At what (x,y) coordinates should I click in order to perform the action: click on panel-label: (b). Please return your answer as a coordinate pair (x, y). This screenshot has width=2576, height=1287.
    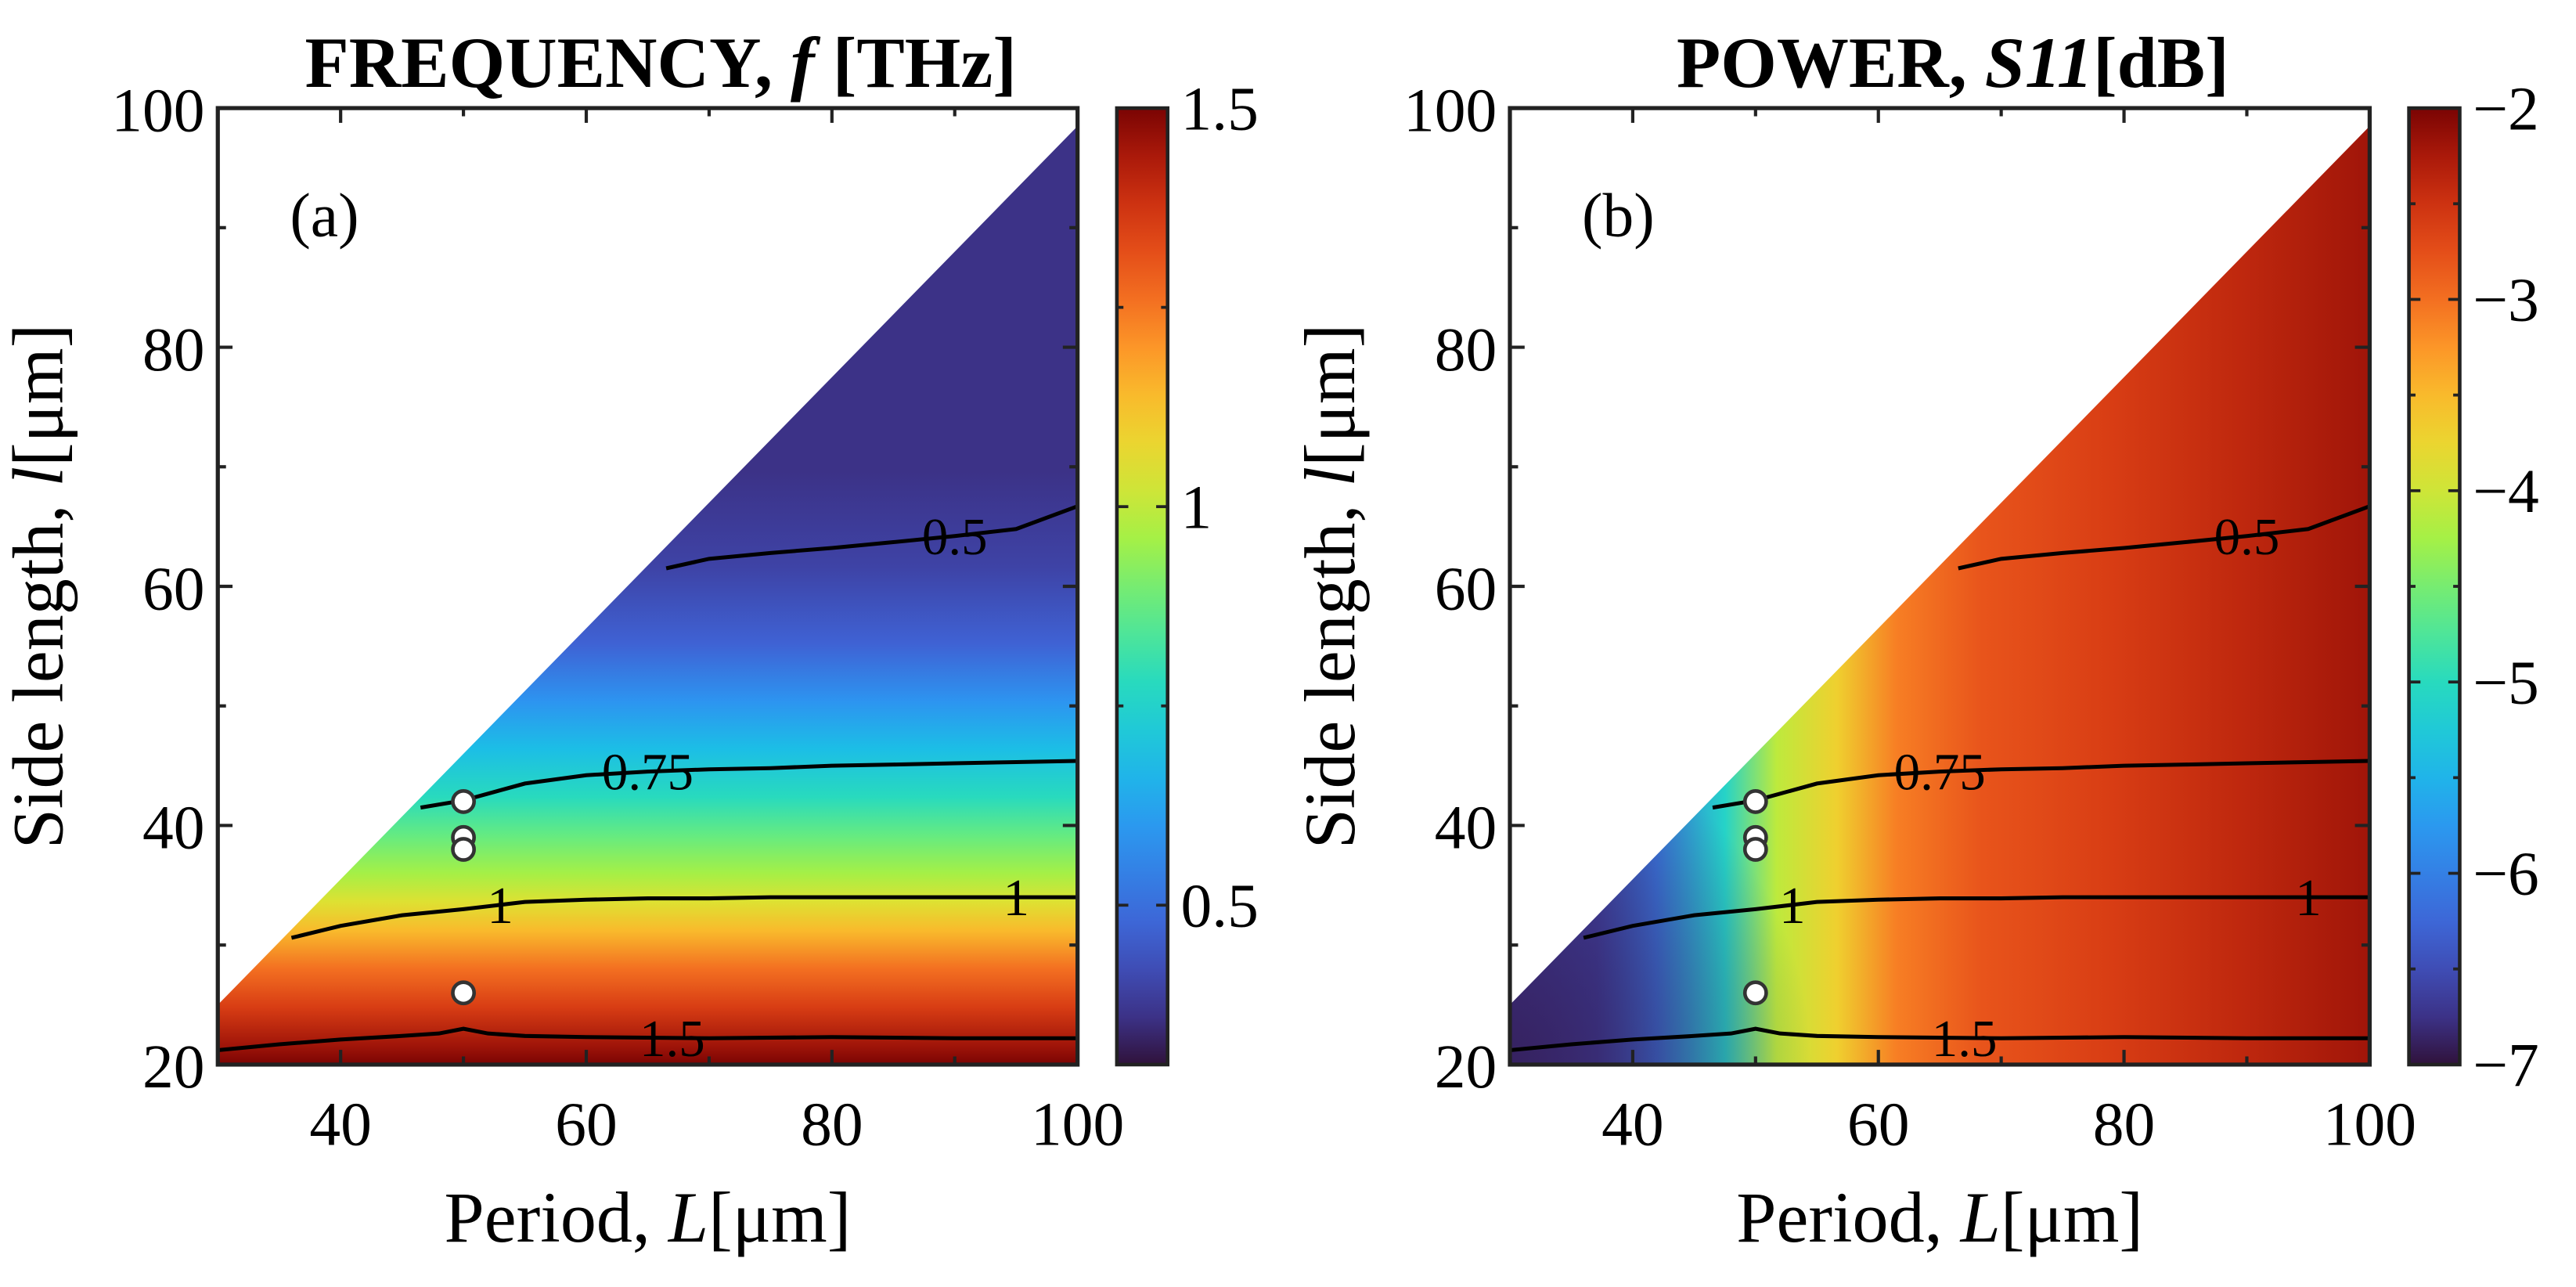
    Looking at the image, I should click on (1618, 215).